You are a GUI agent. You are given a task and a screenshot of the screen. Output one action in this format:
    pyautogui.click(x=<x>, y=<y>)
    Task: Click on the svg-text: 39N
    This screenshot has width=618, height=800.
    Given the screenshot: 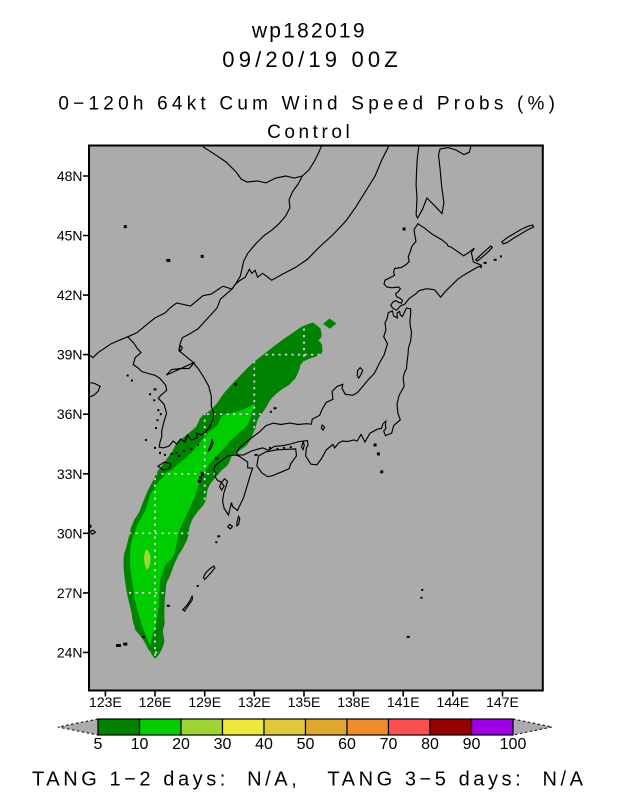 What is the action you would take?
    pyautogui.click(x=70, y=355)
    